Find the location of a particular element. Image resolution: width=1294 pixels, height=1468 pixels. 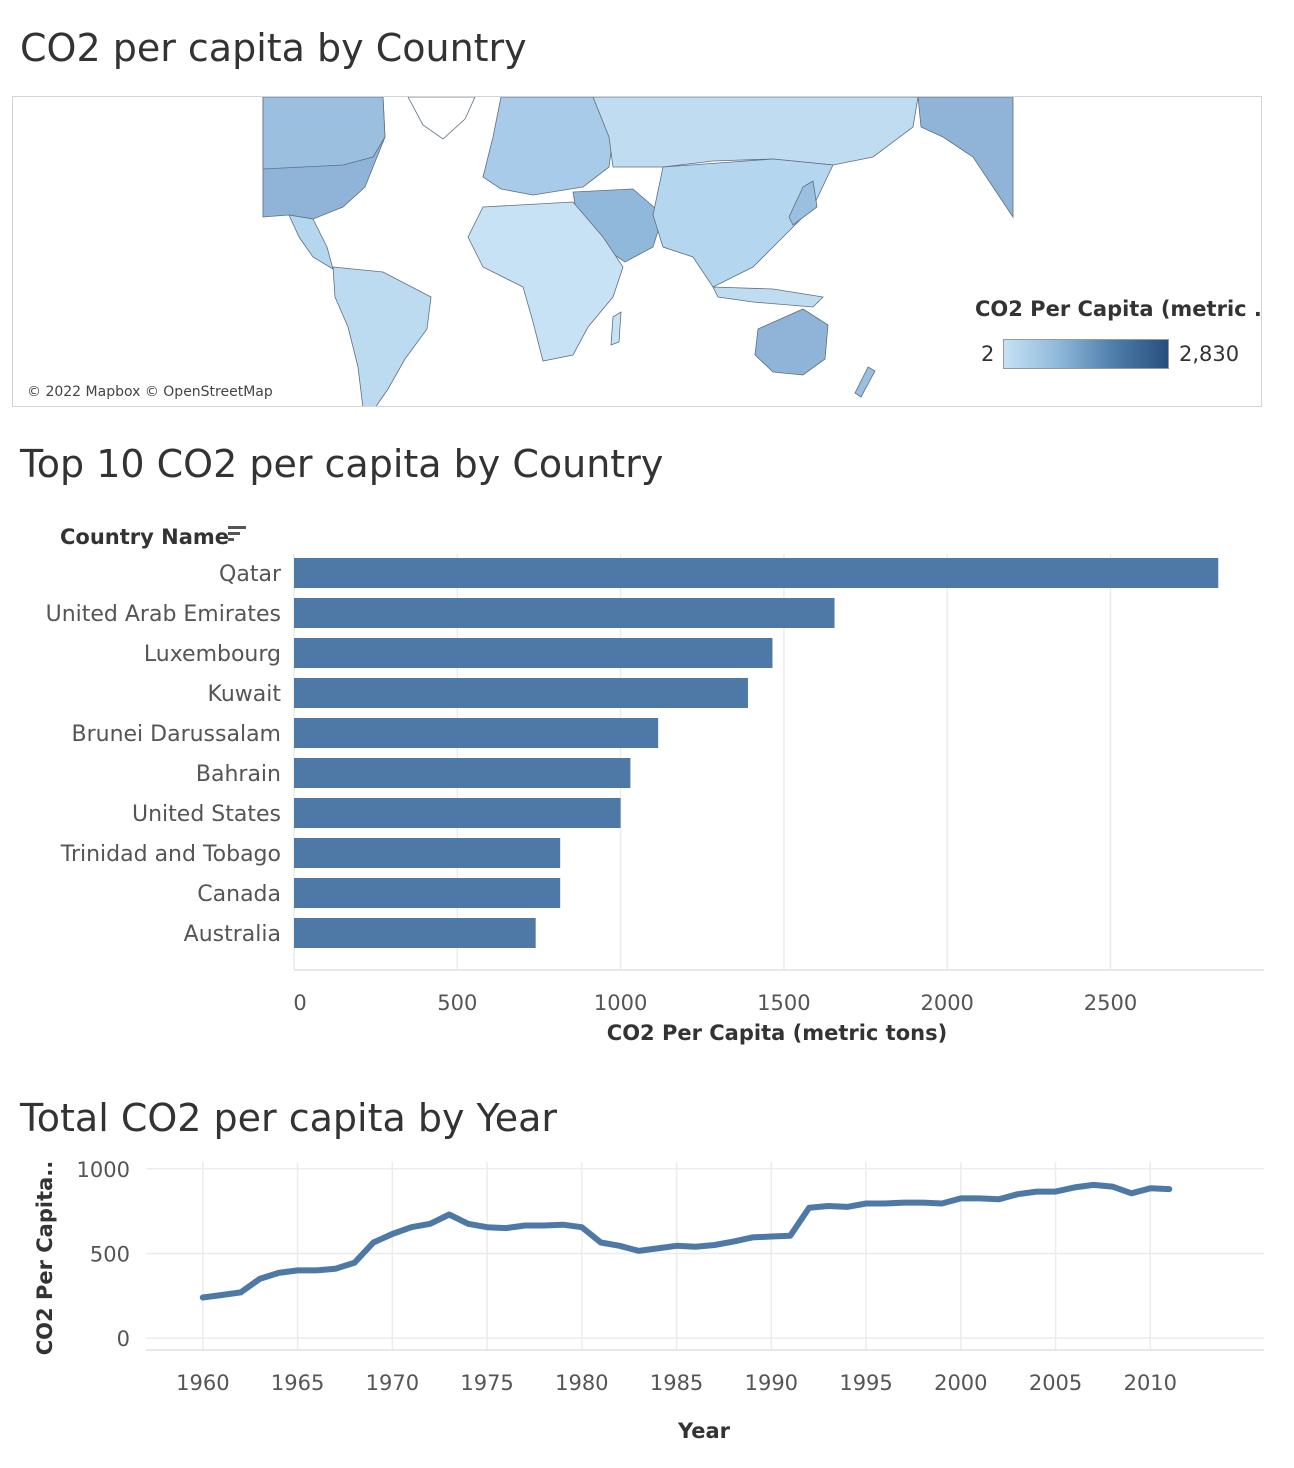

sort-icon is located at coordinates (237, 533).